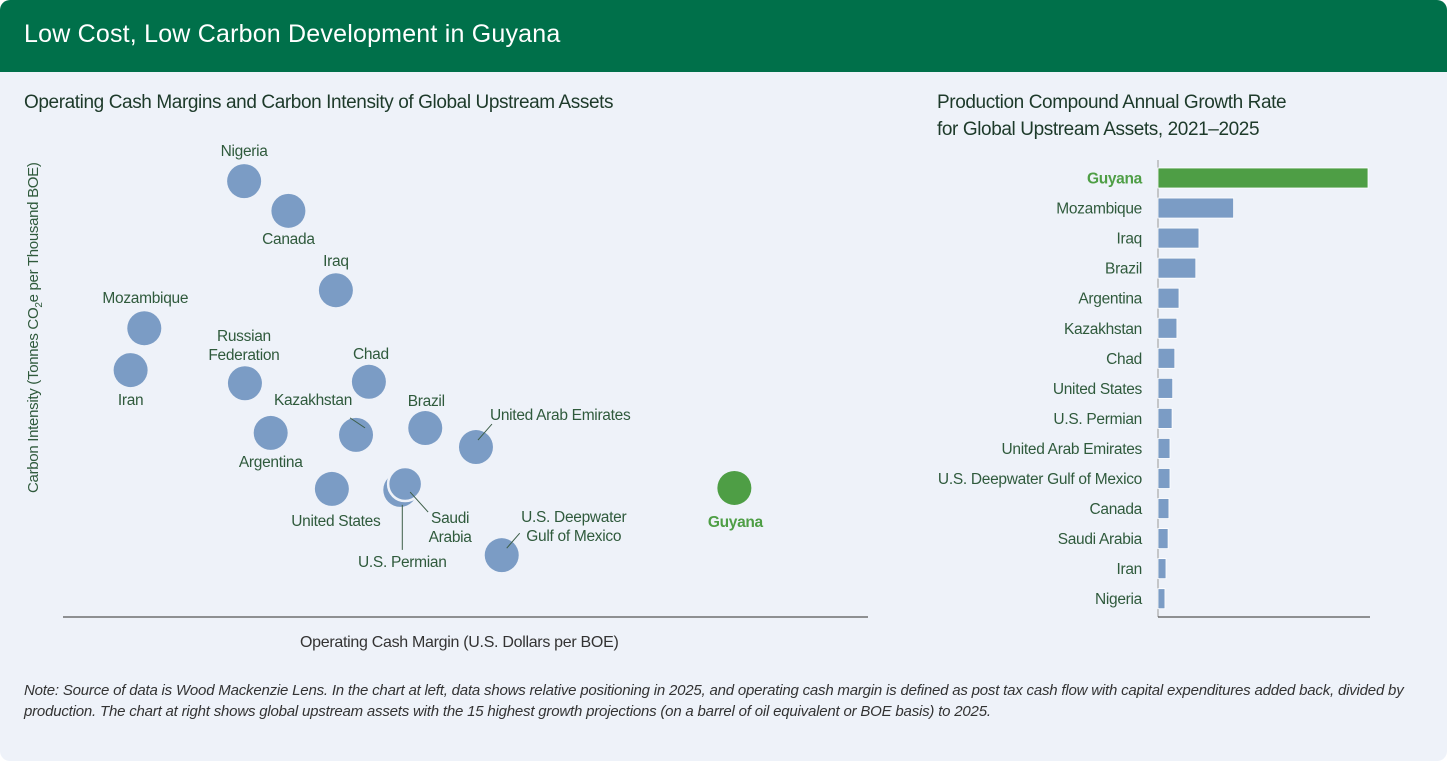 The image size is (1447, 761). I want to click on bar-label: Mozambique, so click(1099, 209).